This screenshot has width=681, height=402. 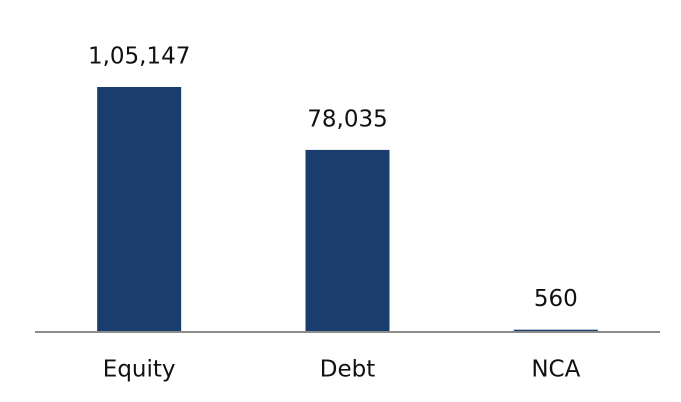 What do you see at coordinates (556, 299) in the screenshot?
I see `value-label: 560` at bounding box center [556, 299].